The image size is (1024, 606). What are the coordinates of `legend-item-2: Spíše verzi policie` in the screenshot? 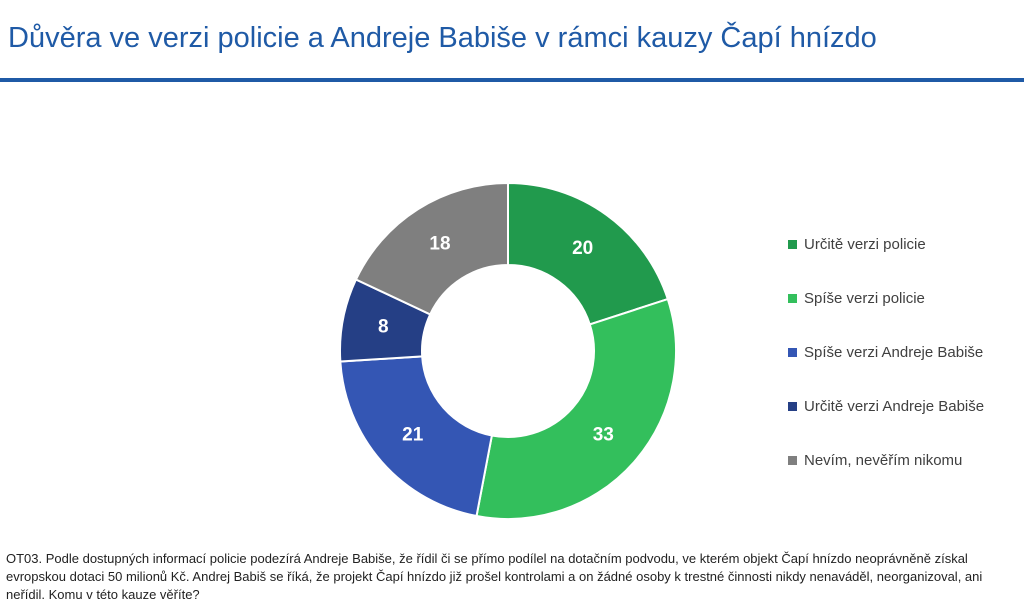 It's located at (886, 298).